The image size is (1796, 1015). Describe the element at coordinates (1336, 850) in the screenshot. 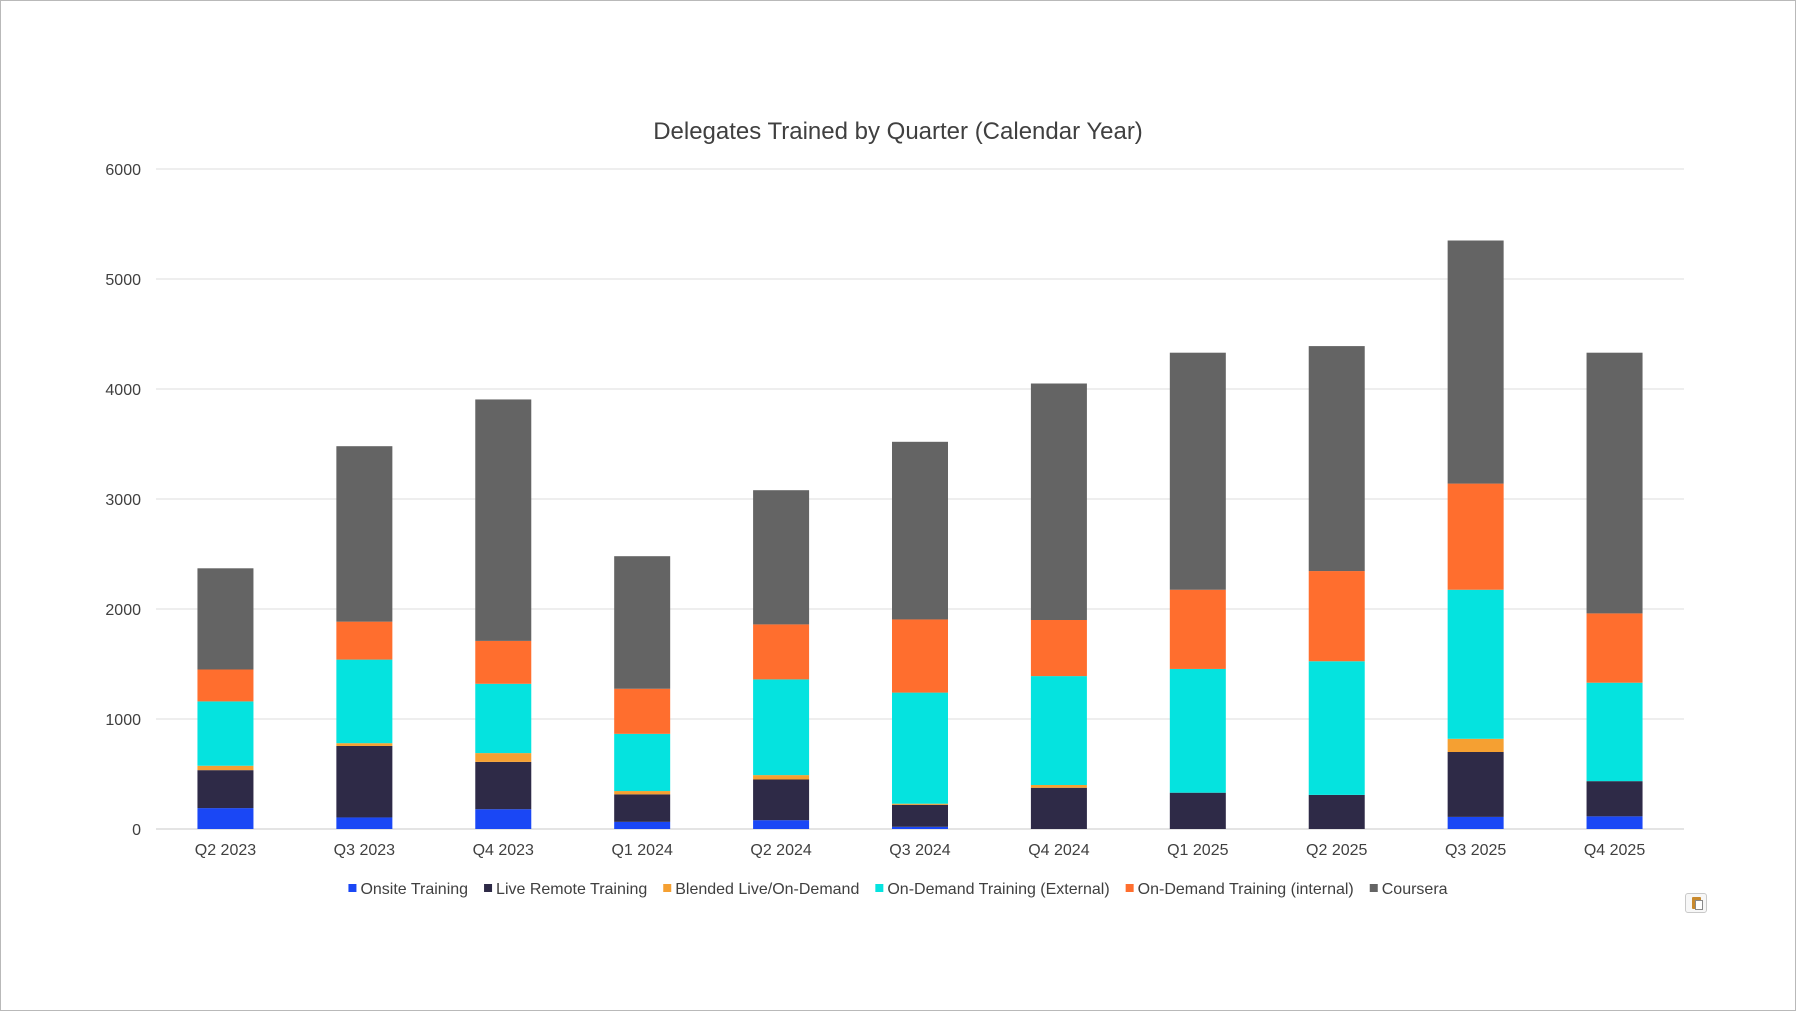

I see `x-tick-label: Q2 2025` at that location.